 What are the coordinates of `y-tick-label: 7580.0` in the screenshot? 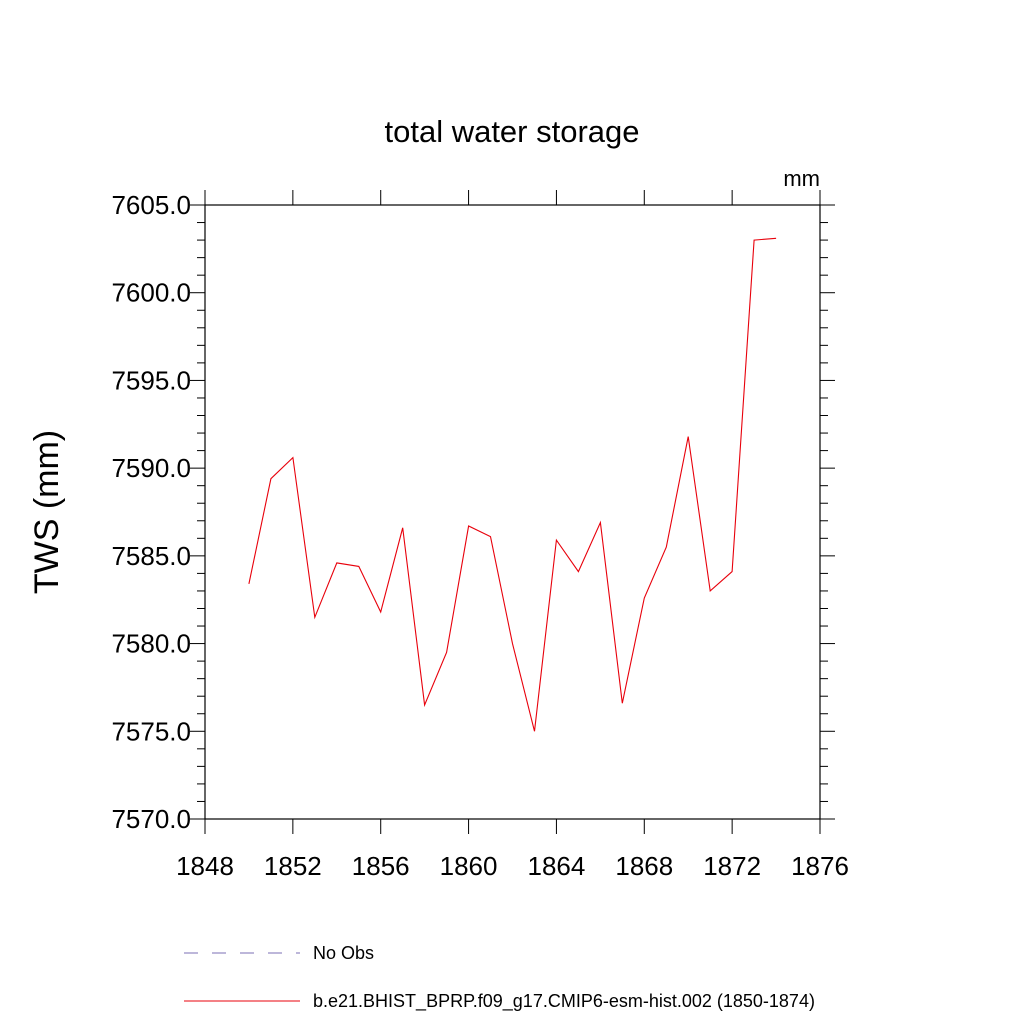 It's located at (151, 644).